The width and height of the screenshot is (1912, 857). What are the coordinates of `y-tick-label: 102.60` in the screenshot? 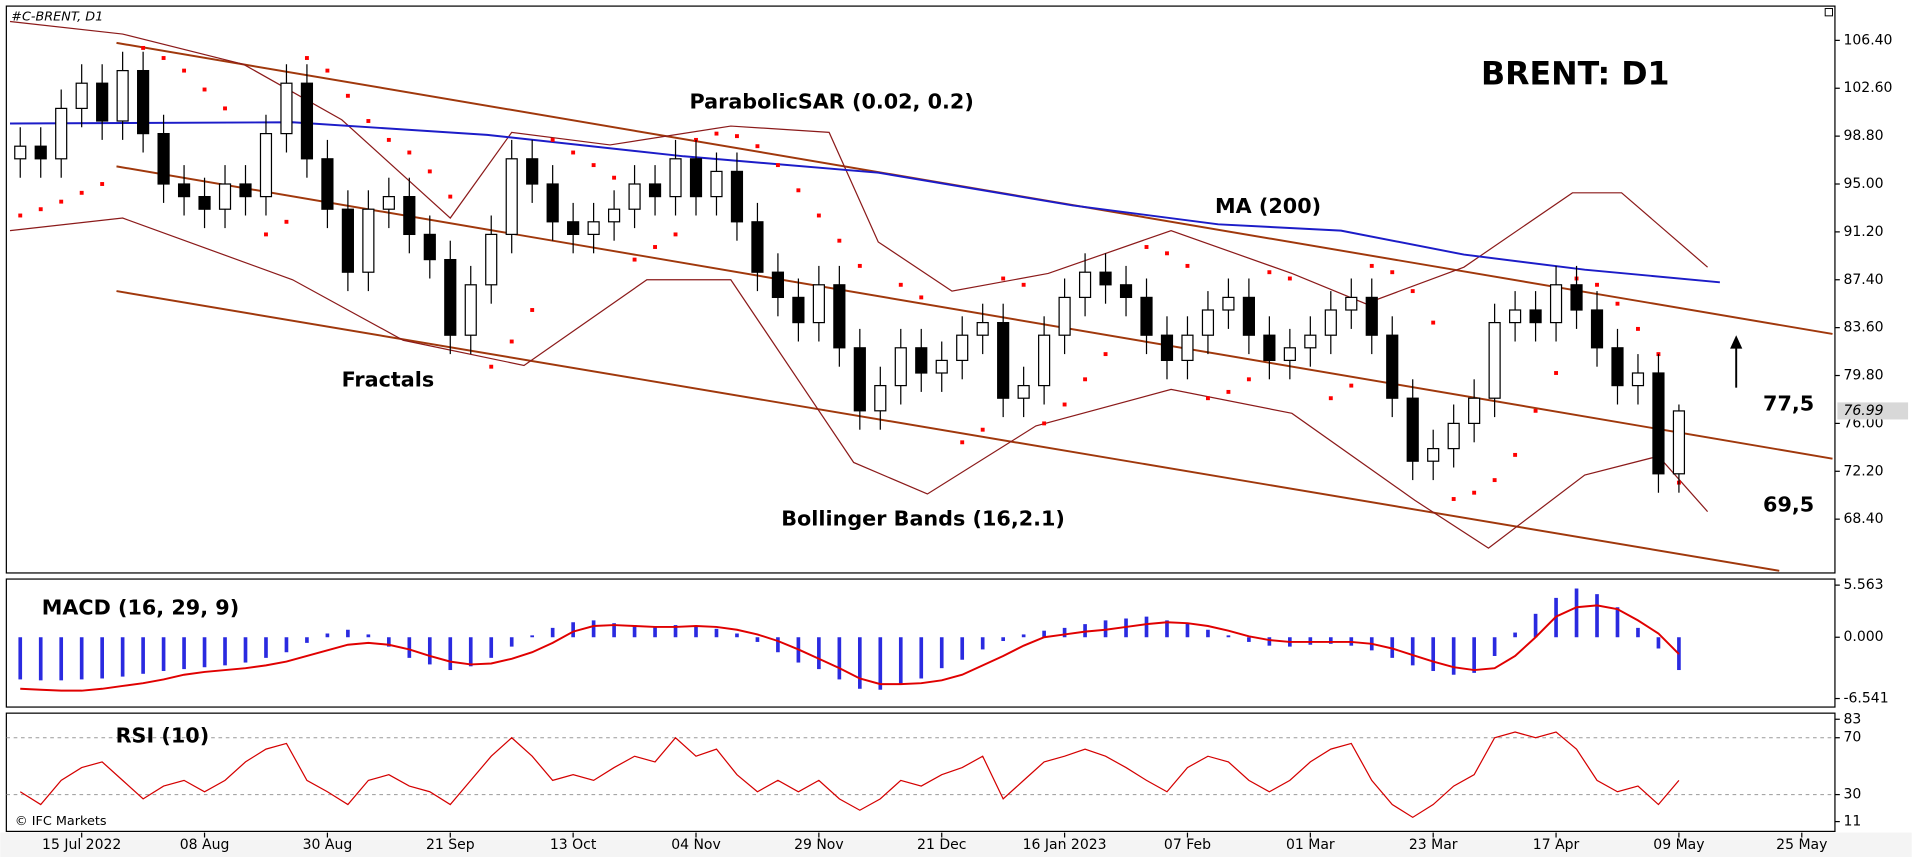 It's located at (1867, 88).